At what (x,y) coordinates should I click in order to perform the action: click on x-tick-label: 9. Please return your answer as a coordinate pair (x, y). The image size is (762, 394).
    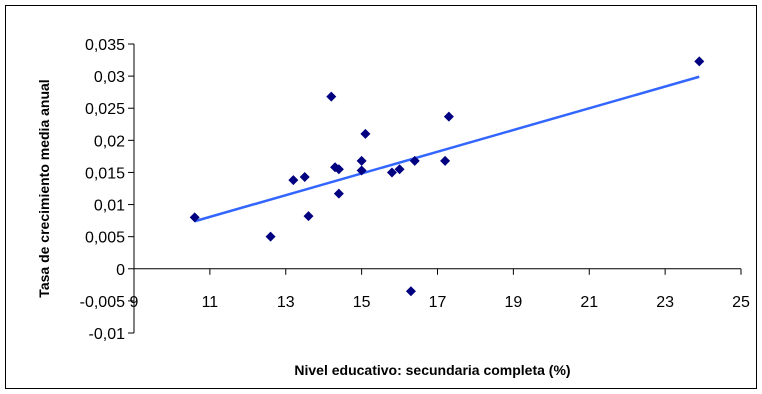
    Looking at the image, I should click on (134, 302).